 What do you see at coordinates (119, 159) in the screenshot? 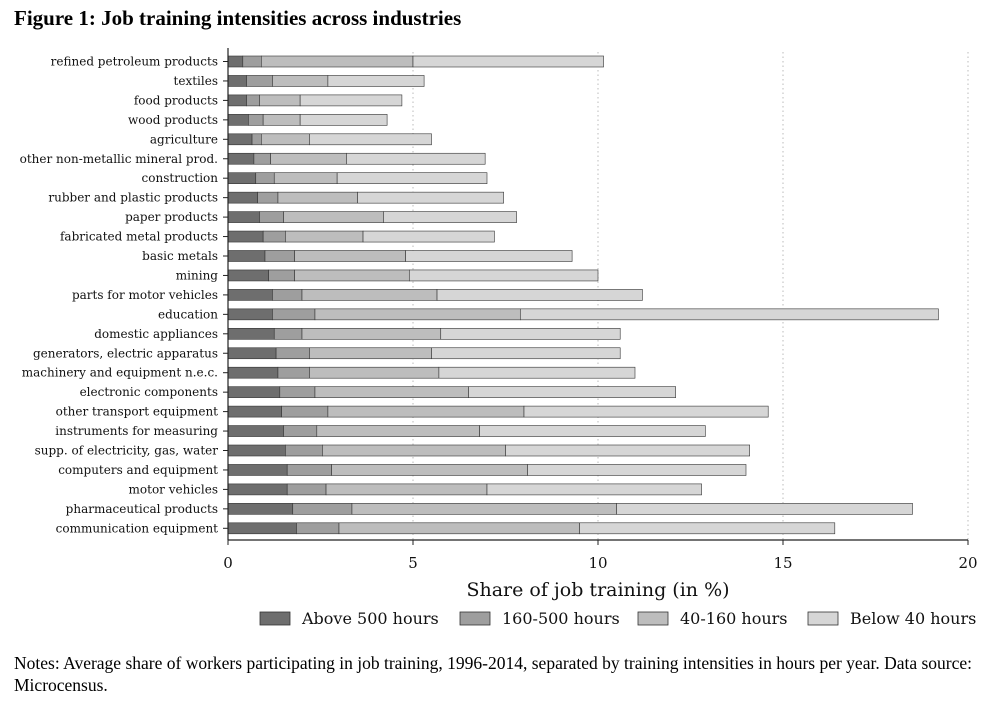
I see `category-label: other non-metallic mineral prod.` at bounding box center [119, 159].